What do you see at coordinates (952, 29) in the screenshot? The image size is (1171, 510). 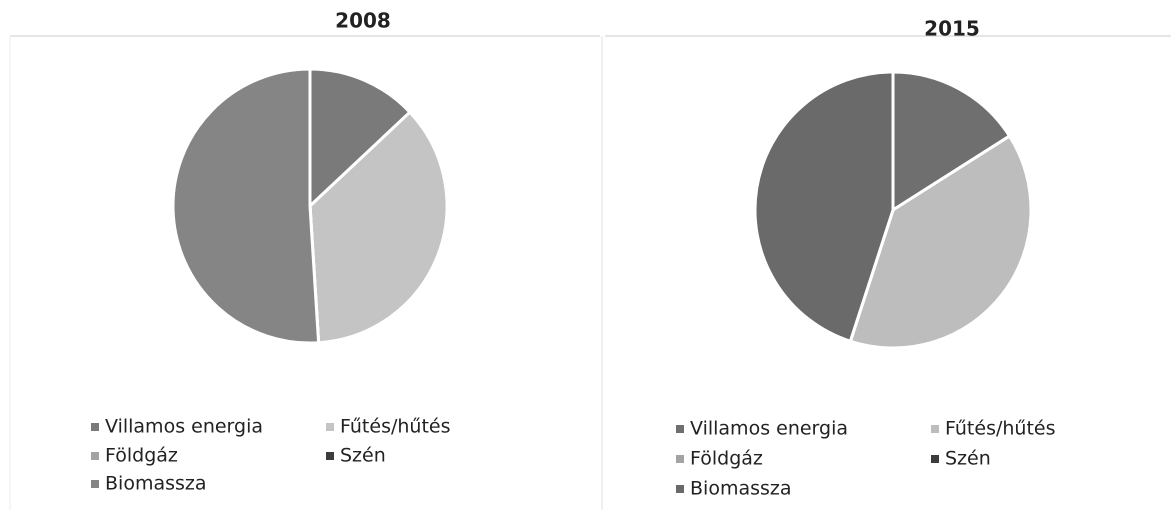 I see `chart-title: 2015` at bounding box center [952, 29].